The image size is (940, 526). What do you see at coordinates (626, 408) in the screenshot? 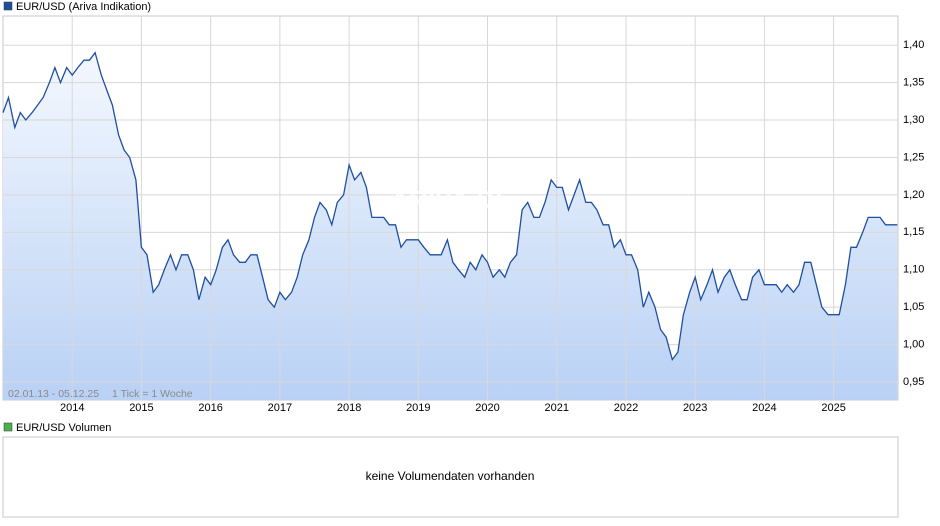
I see `x-tick-label: 2022` at bounding box center [626, 408].